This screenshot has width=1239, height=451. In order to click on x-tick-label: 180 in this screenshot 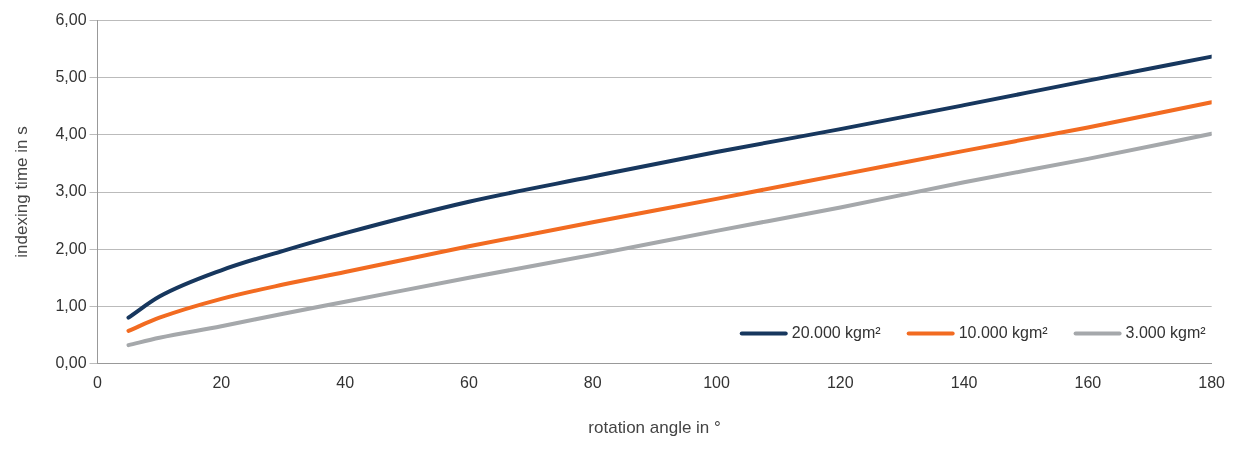, I will do `click(1212, 383)`.